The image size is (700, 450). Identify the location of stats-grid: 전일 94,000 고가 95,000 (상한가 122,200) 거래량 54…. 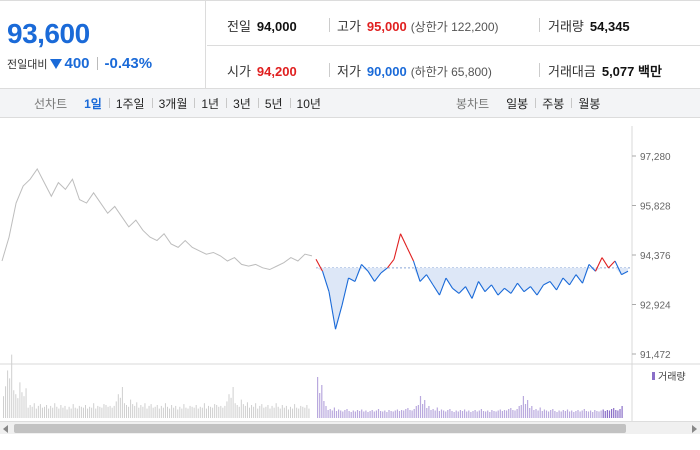
(453, 45).